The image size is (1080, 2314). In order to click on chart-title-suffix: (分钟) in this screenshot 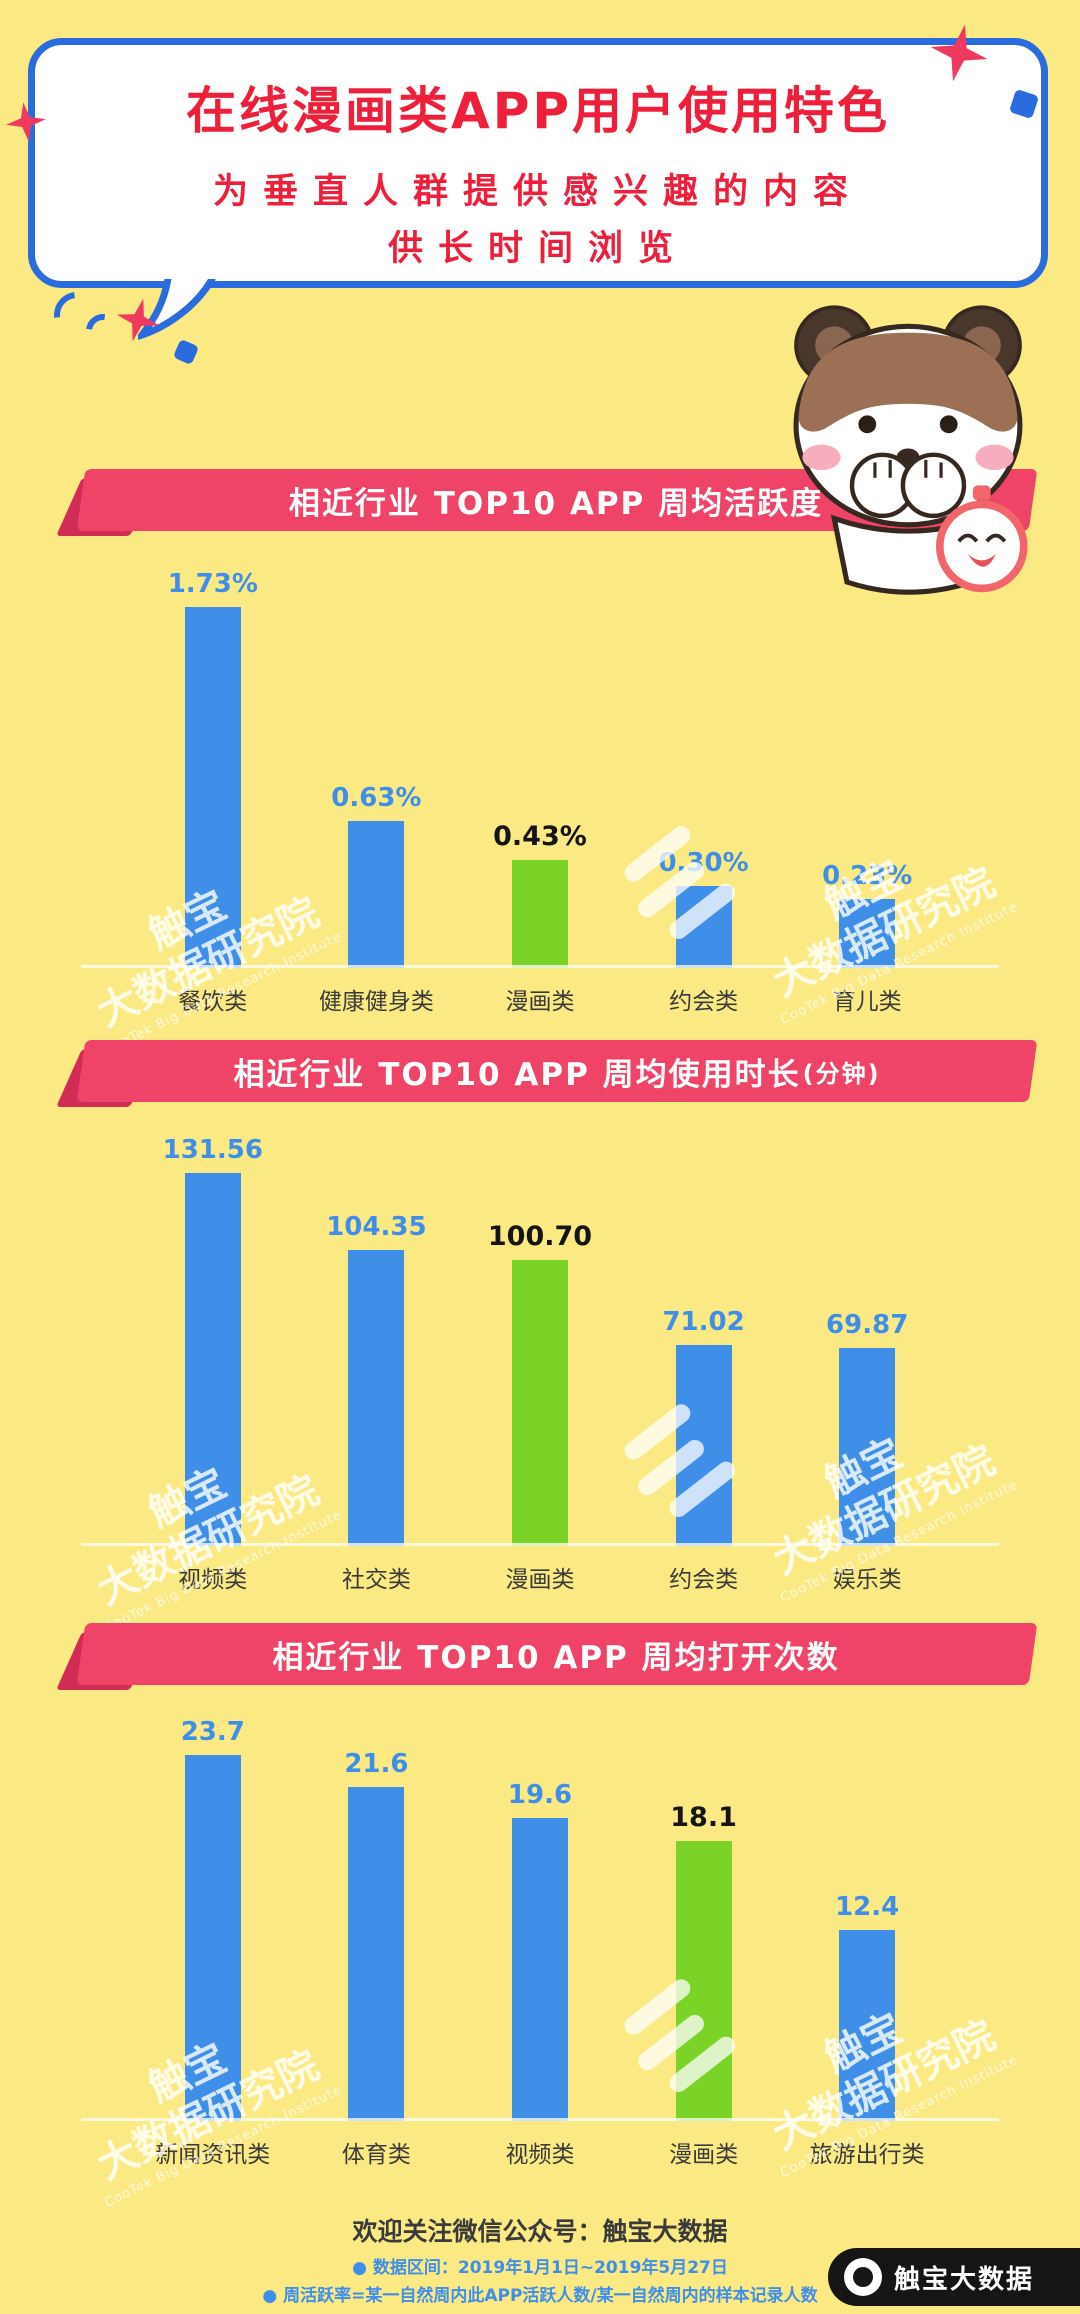, I will do `click(841, 1073)`.